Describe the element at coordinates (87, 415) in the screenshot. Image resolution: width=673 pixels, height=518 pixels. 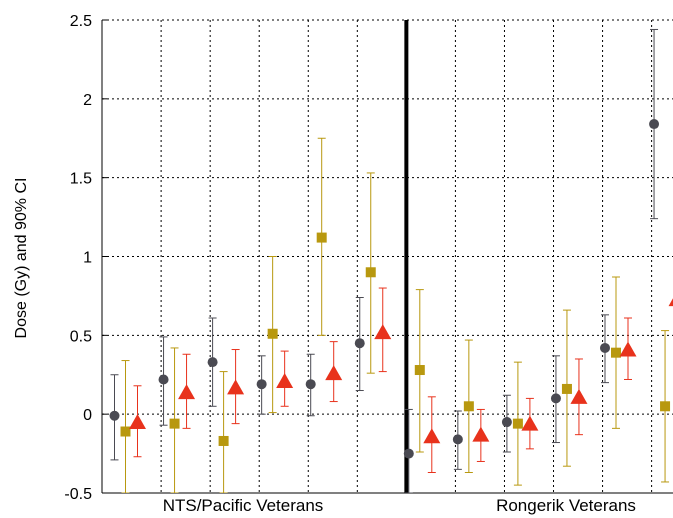
I see `y-tick-label: 0` at that location.